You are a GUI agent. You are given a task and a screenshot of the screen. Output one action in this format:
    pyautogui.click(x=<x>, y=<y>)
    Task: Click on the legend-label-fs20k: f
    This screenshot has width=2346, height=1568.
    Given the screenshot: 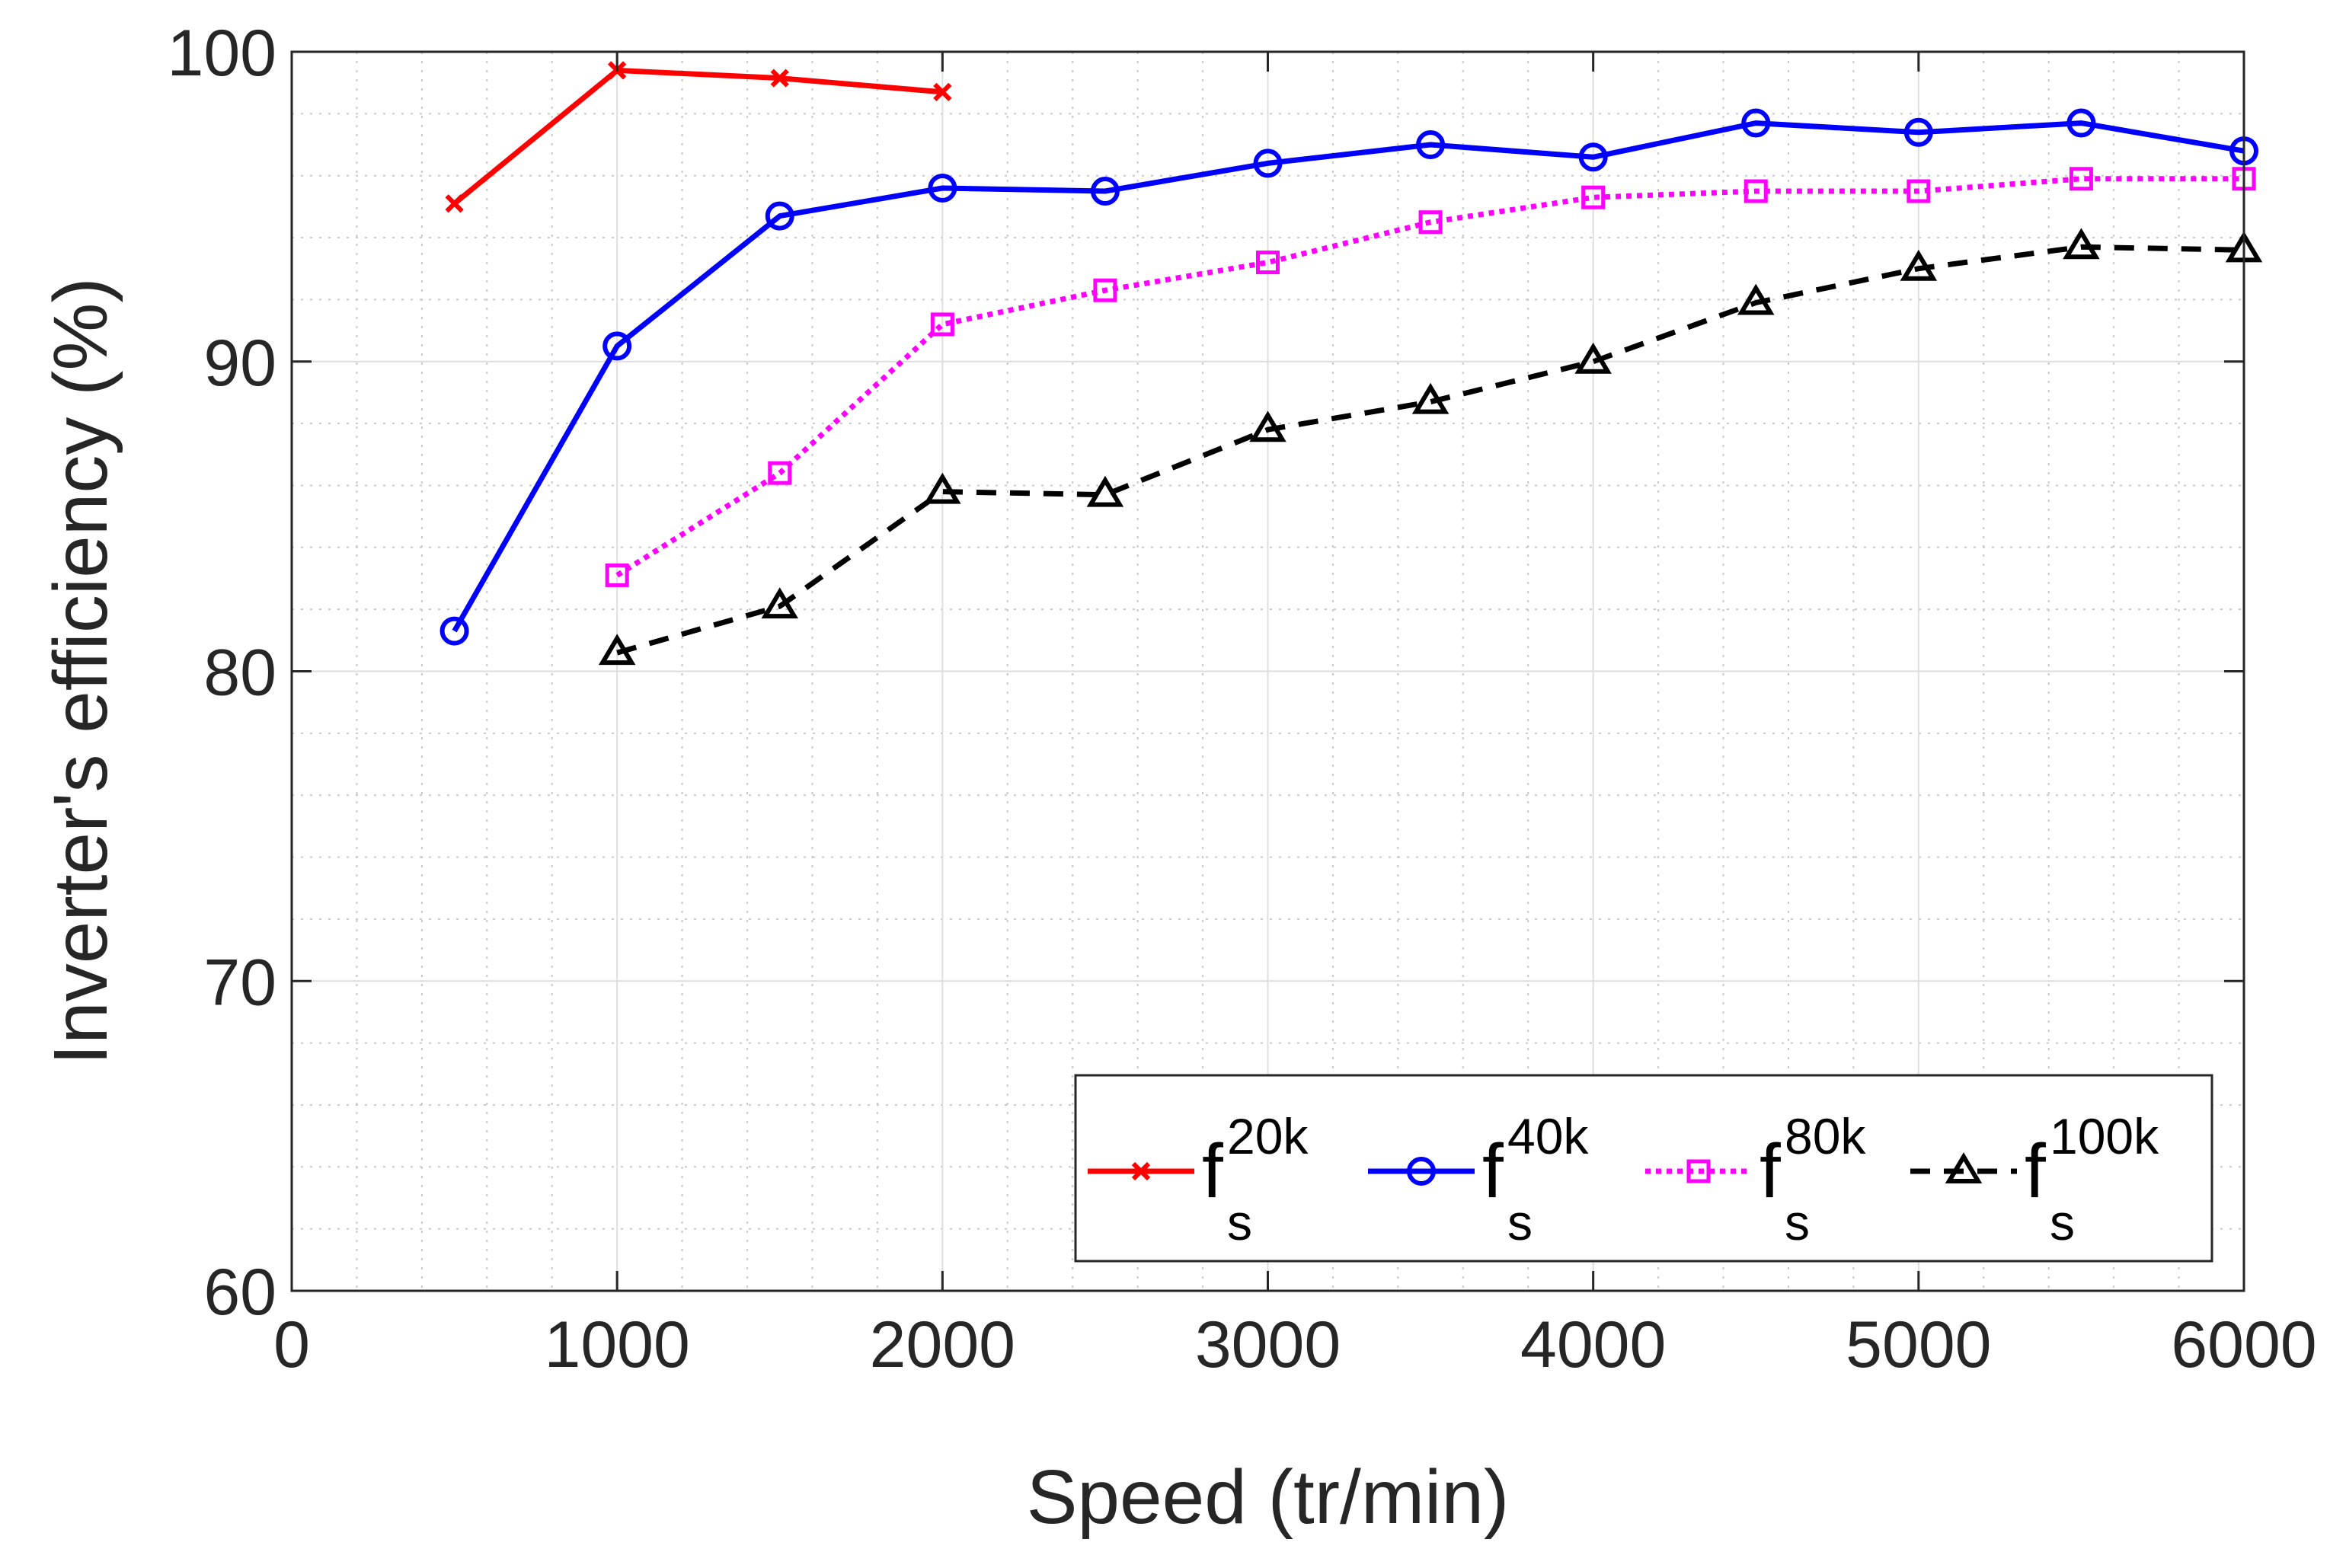 What is the action you would take?
    pyautogui.click(x=1212, y=1172)
    